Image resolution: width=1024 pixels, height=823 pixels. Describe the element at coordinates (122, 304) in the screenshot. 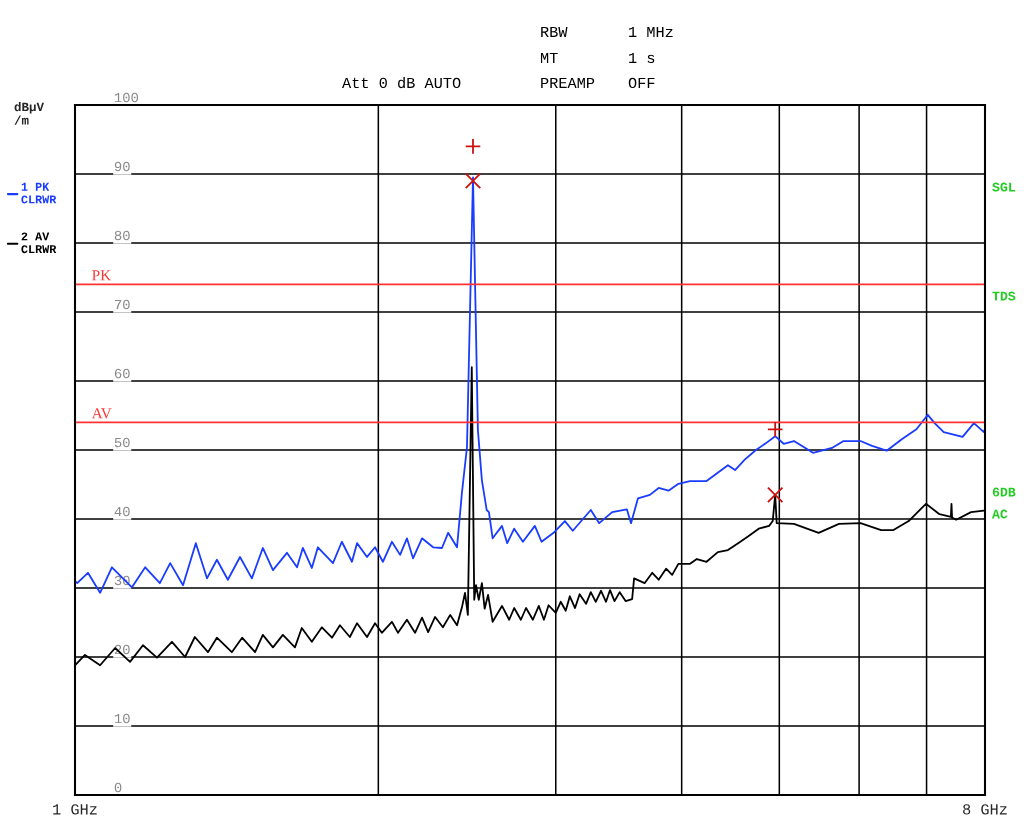

I see `y-tick-label: 70` at that location.